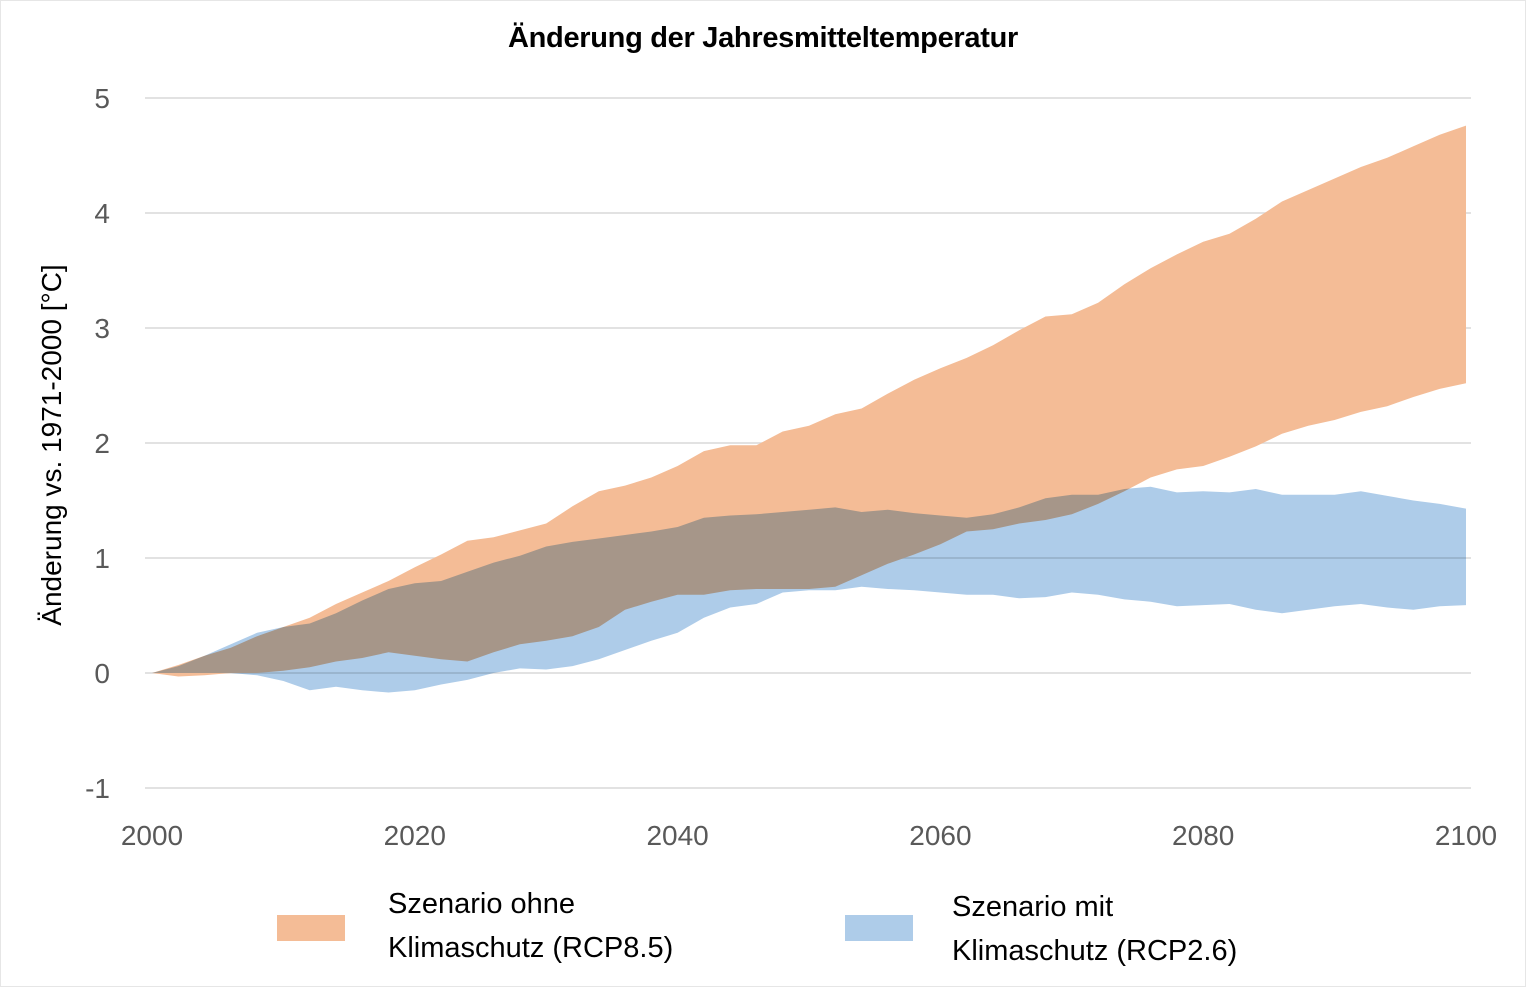  I want to click on y-tick-labels: -1 0 1 2 3 4 5, so click(97, 443).